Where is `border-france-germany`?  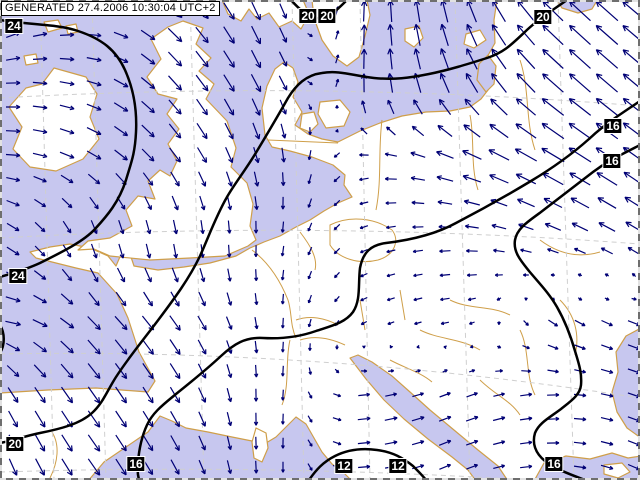 border-france-germany is located at coordinates (274, 294).